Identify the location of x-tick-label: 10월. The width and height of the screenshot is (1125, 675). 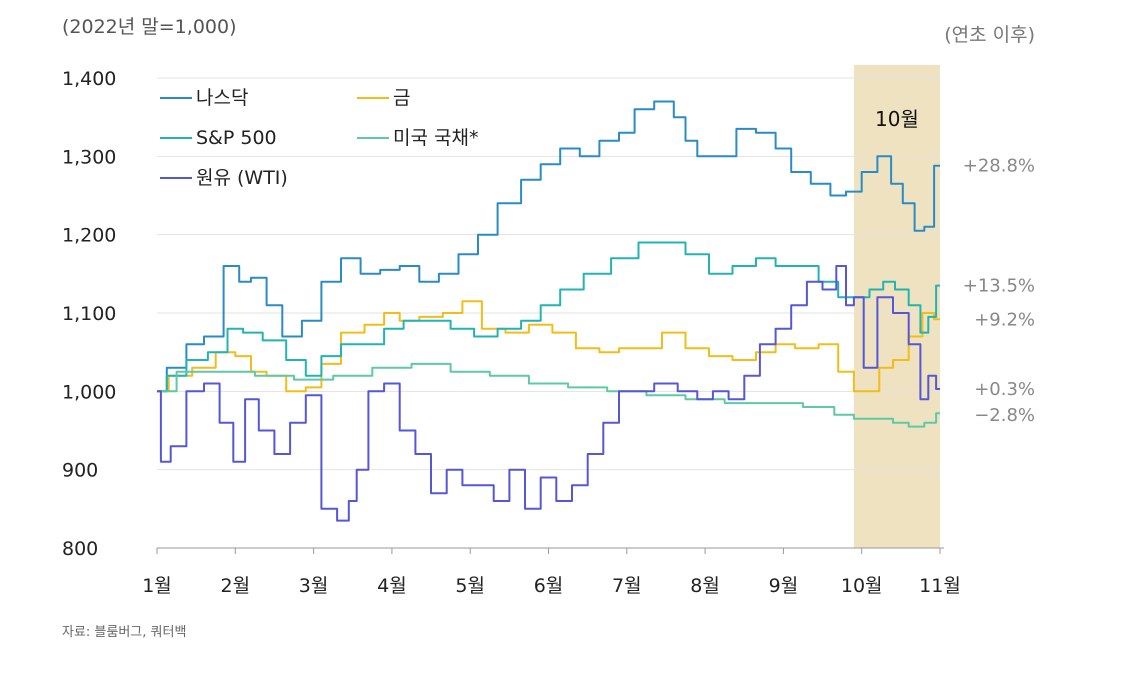
(862, 586).